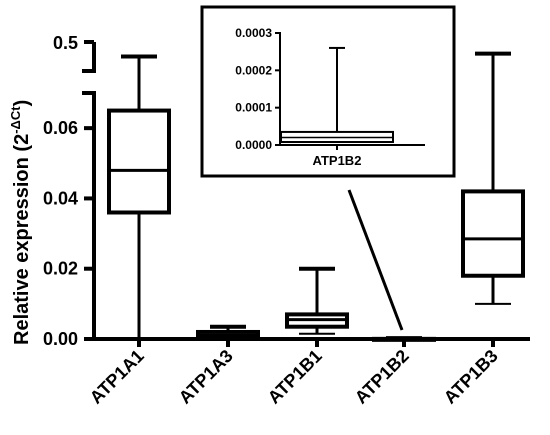  Describe the element at coordinates (253, 145) in the screenshot. I see `inset-y-tick-label: 0.0000` at that location.